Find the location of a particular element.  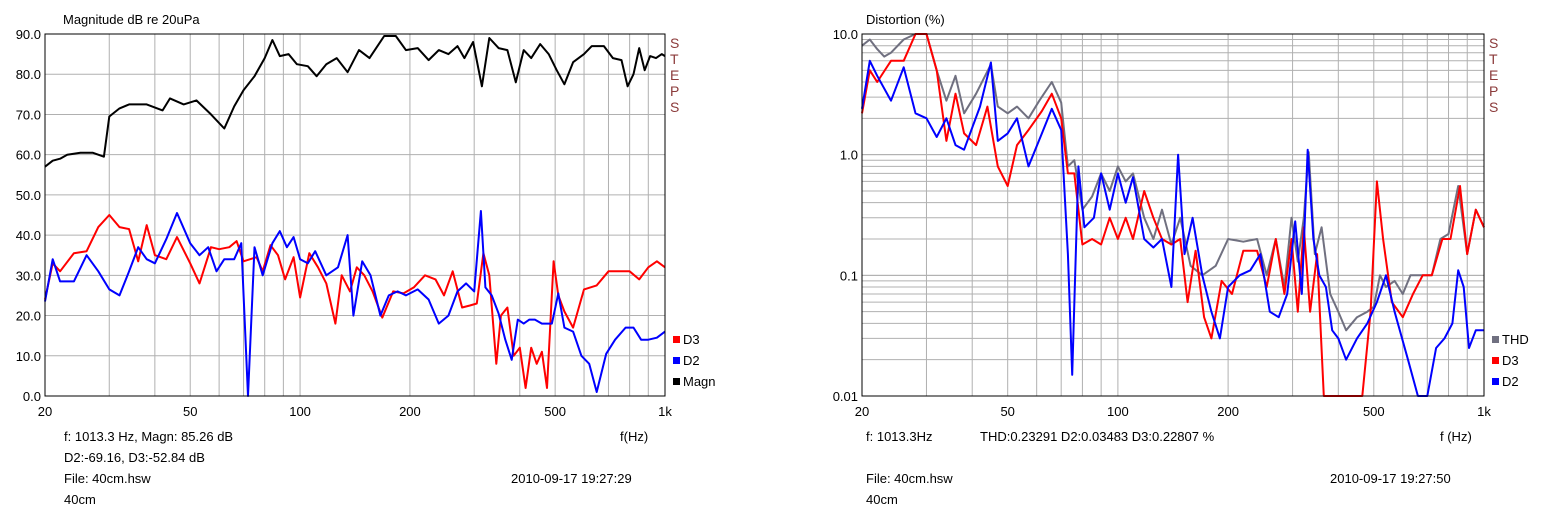

legend-swatch-thd is located at coordinates (1495, 339).